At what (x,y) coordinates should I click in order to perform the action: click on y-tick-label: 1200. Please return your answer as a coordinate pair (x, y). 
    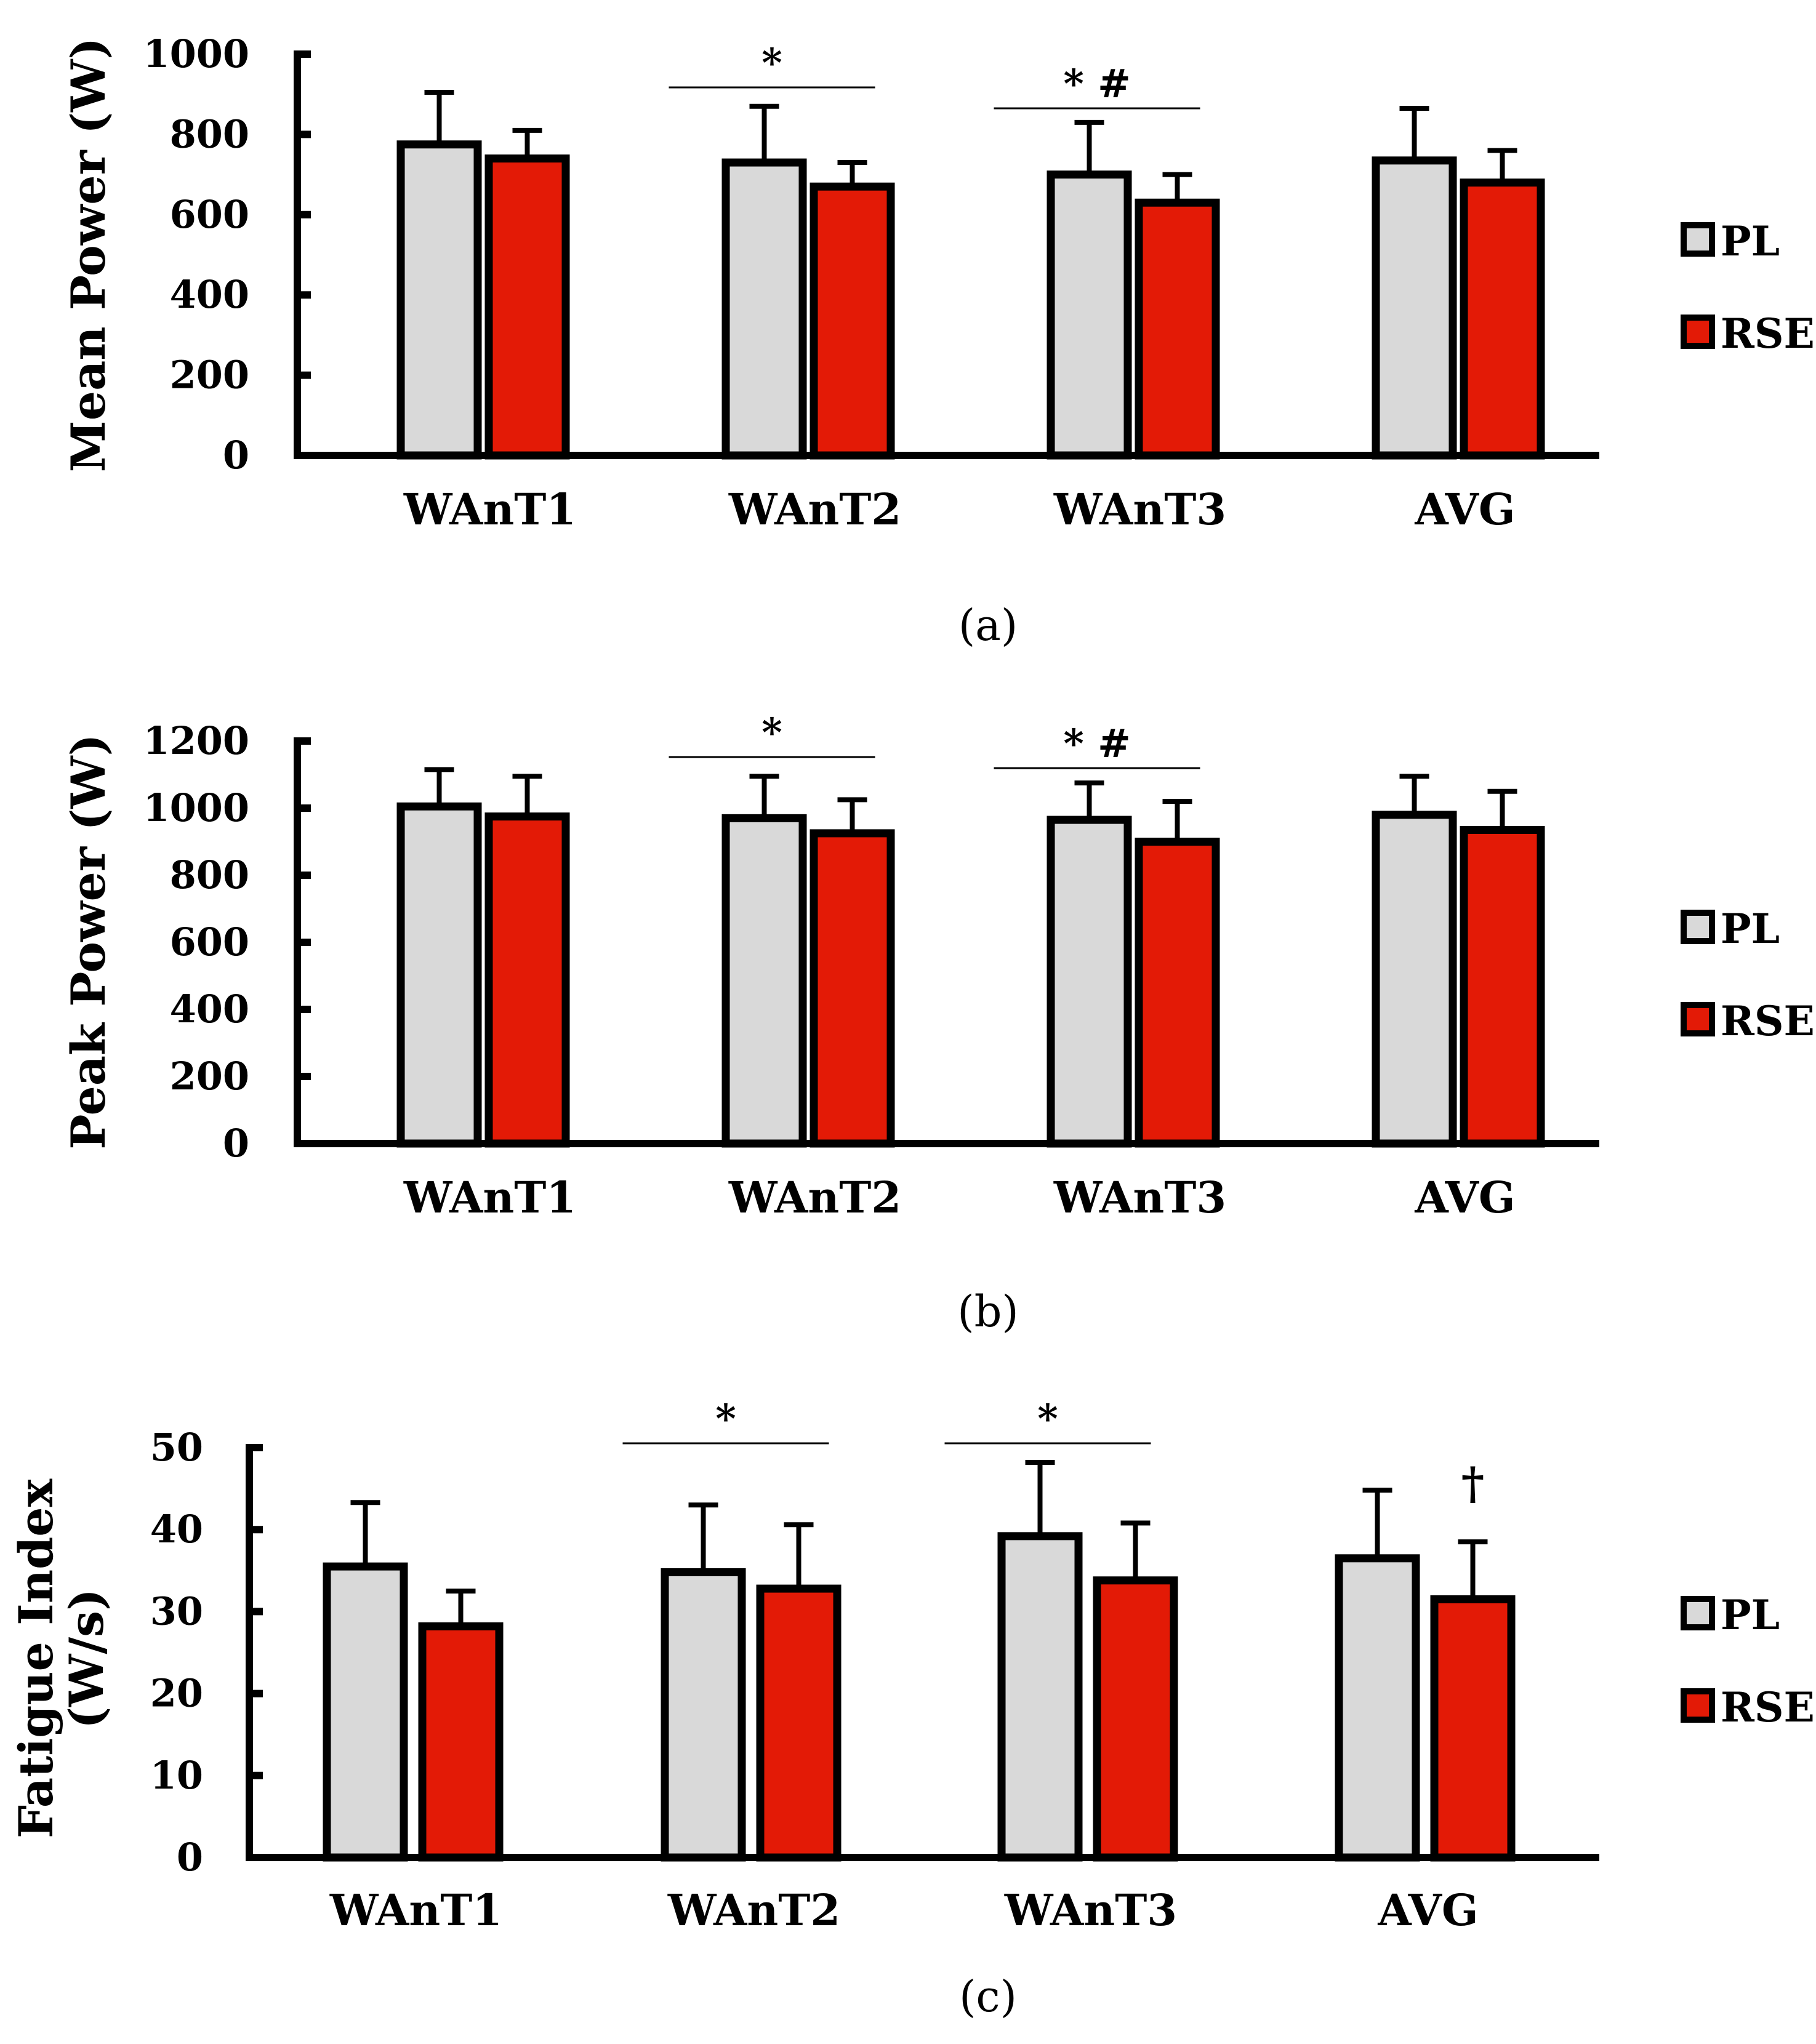
    Looking at the image, I should click on (196, 740).